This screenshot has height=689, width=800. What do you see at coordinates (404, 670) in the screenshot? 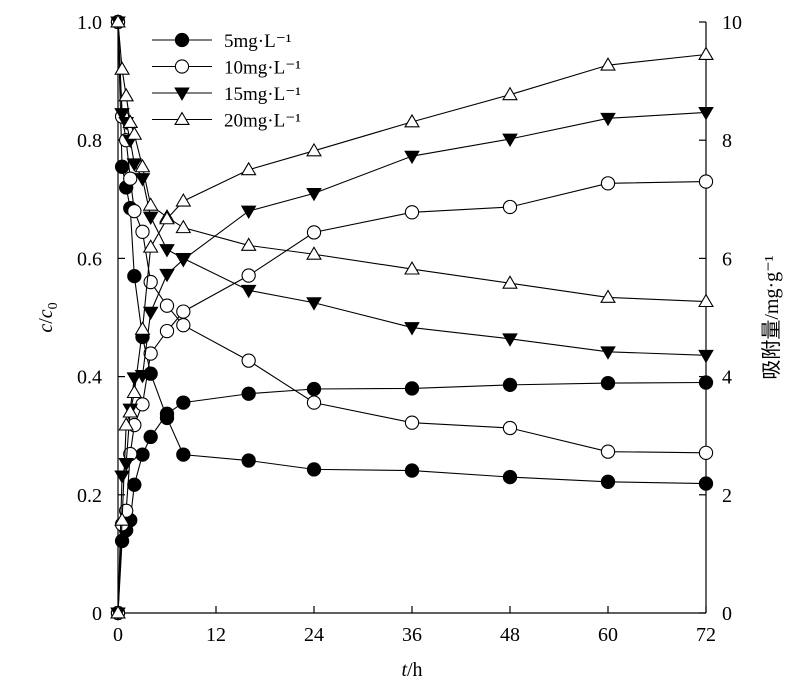
I see `x-axis-title-var: t` at bounding box center [404, 670].